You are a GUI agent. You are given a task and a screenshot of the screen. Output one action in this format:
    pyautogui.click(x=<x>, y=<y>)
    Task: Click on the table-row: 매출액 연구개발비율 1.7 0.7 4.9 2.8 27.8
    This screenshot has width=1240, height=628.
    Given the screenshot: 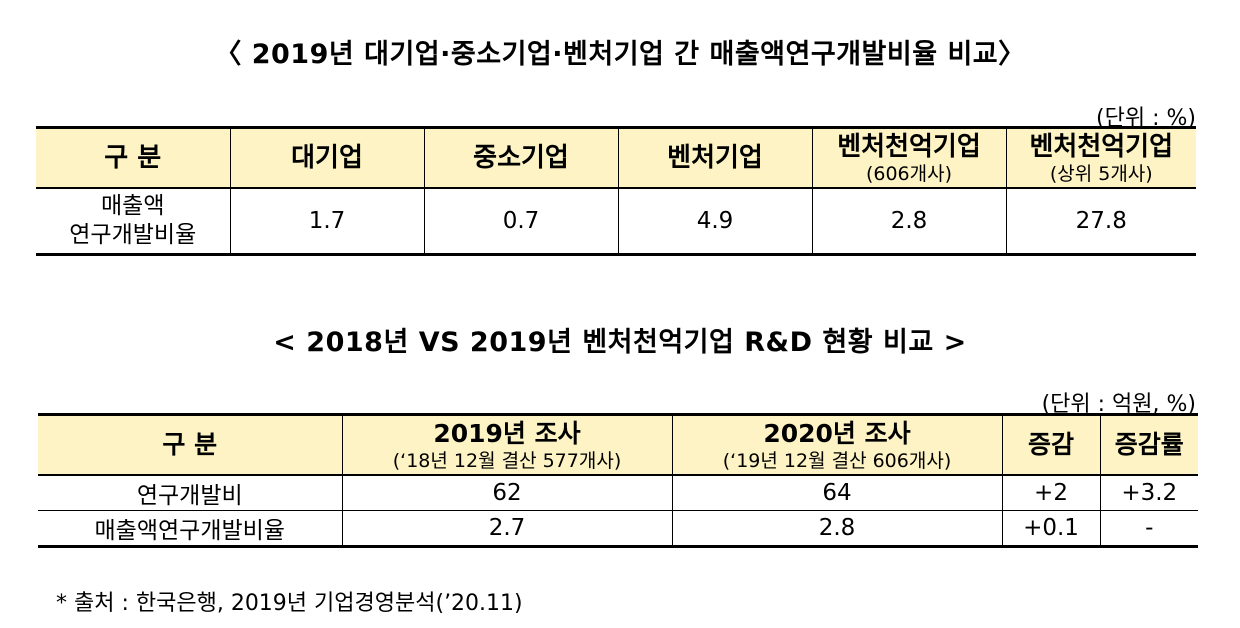 What is the action you would take?
    pyautogui.click(x=616, y=222)
    